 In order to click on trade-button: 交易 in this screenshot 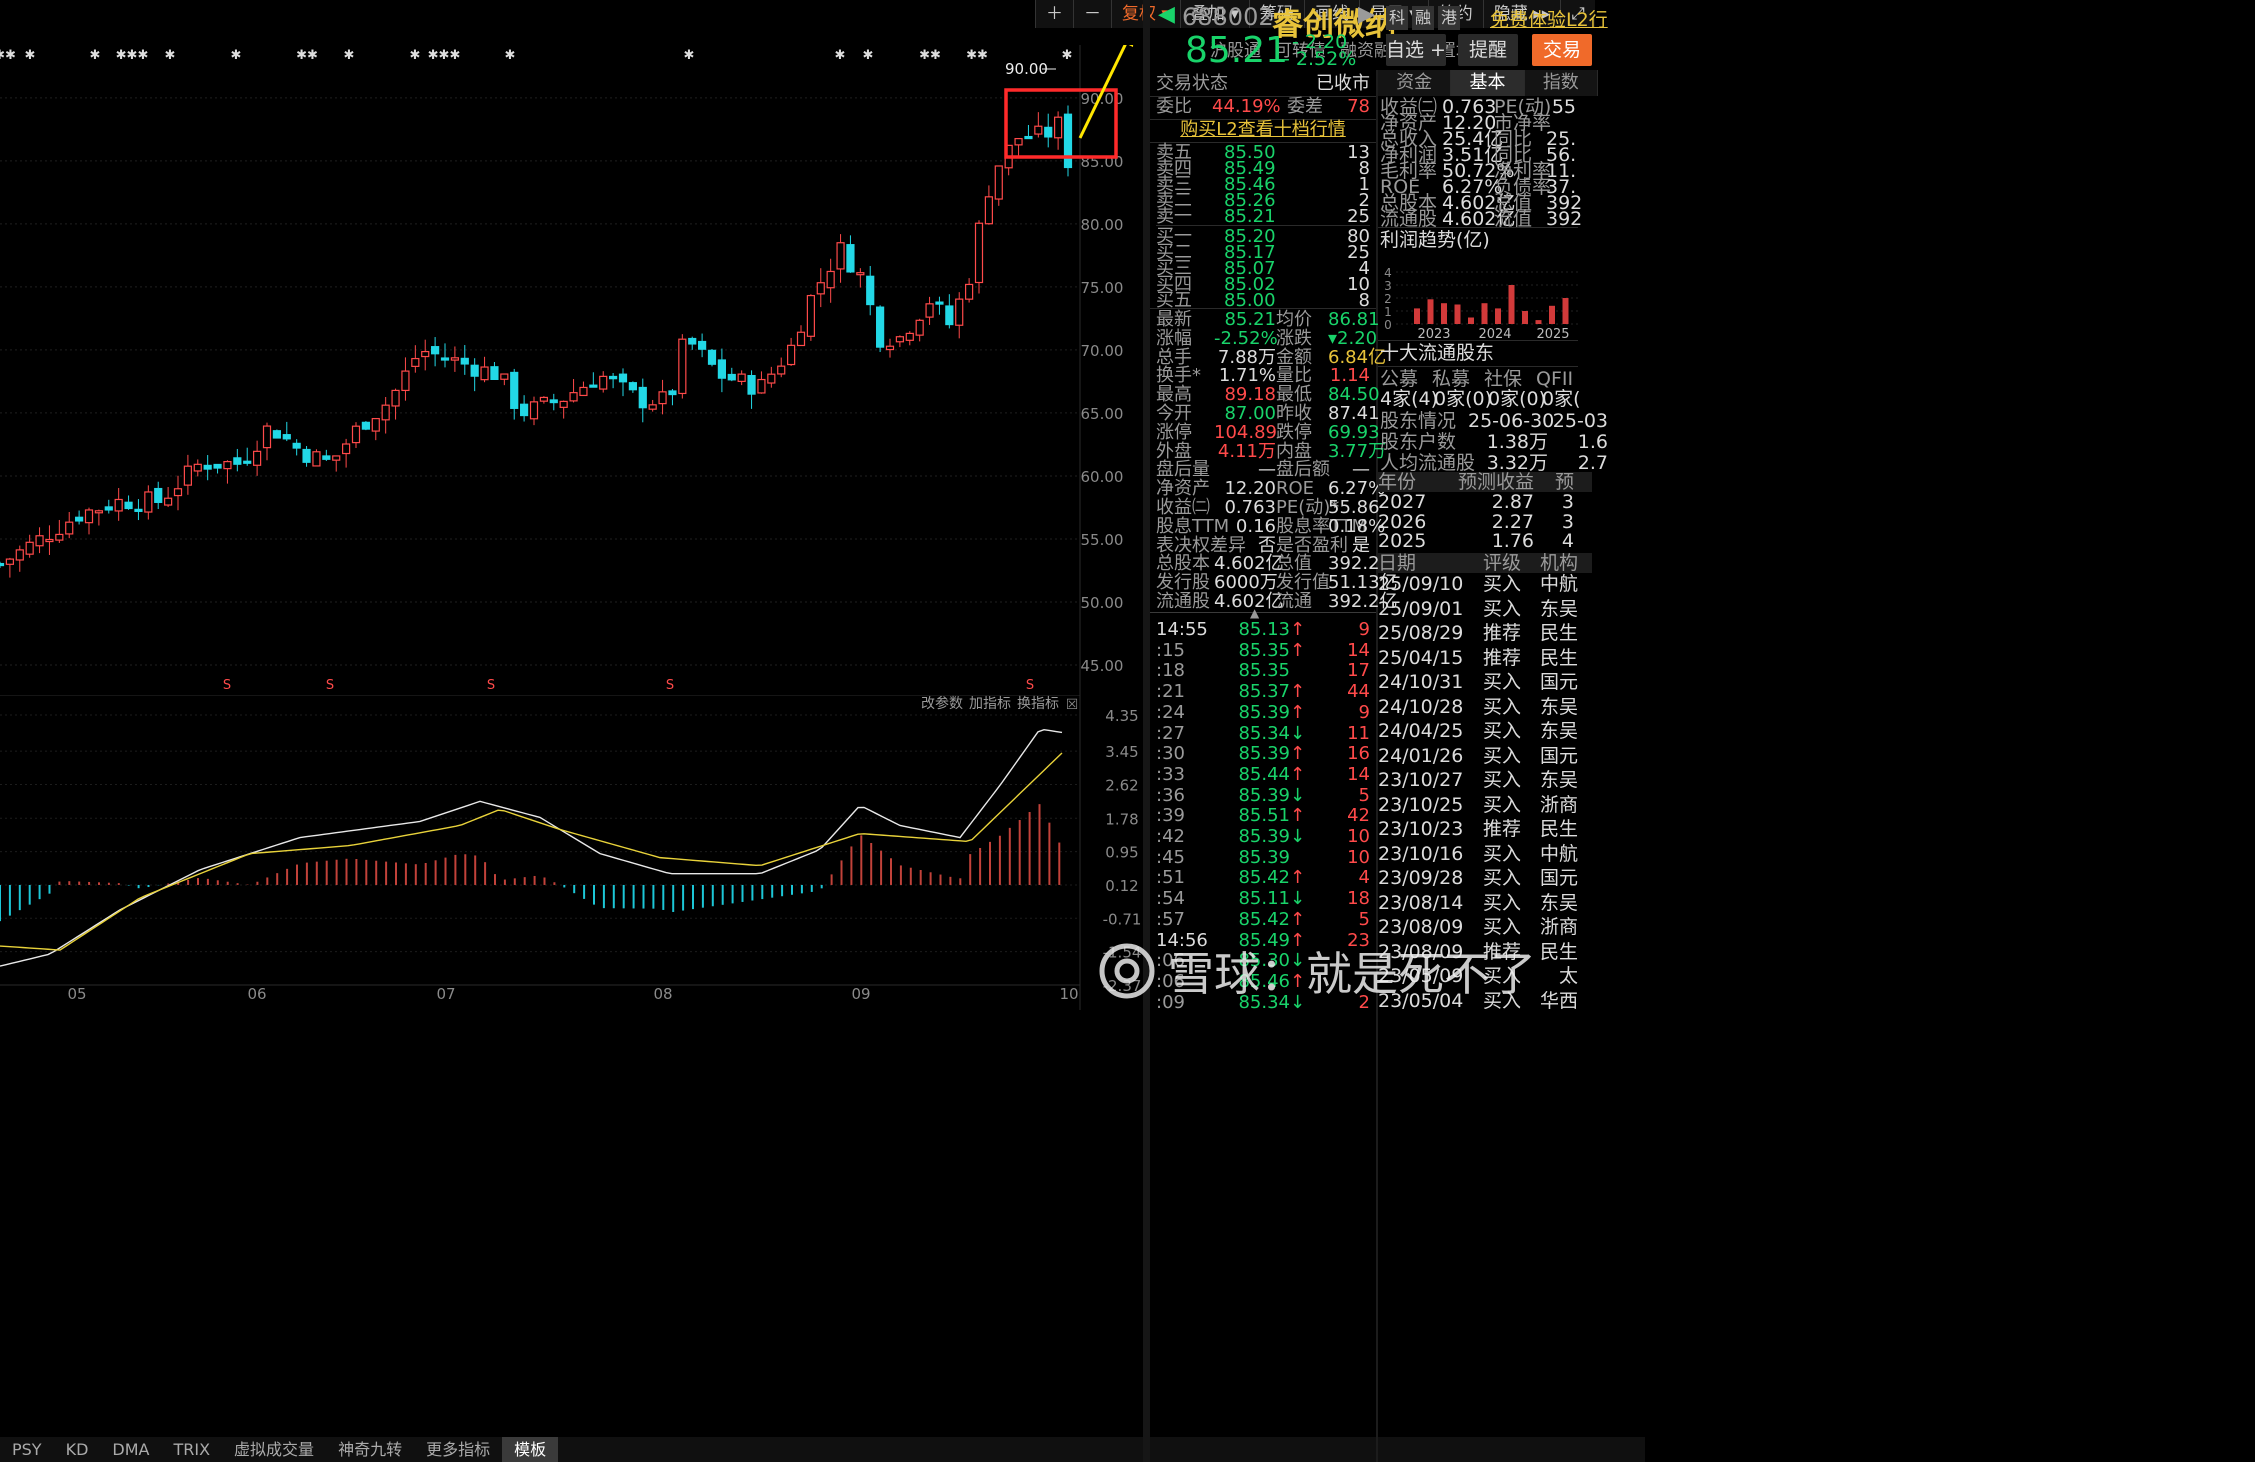, I will do `click(1562, 50)`.